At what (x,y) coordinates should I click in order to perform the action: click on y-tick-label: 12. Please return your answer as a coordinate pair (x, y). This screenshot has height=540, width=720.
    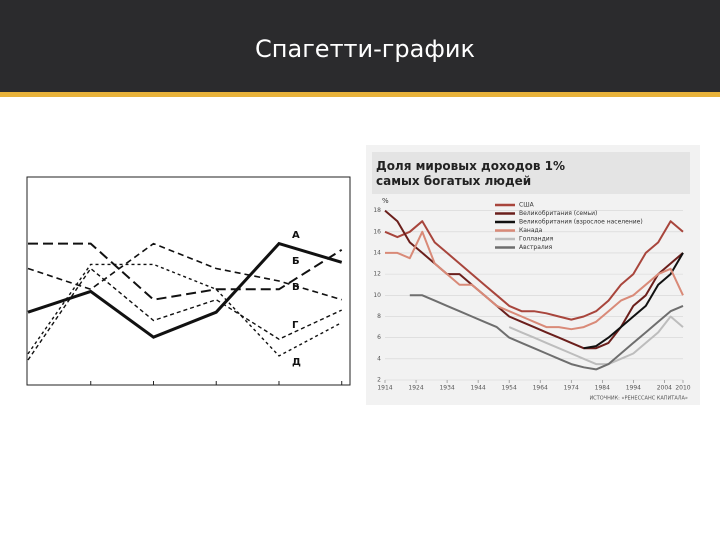
    Looking at the image, I should click on (377, 274).